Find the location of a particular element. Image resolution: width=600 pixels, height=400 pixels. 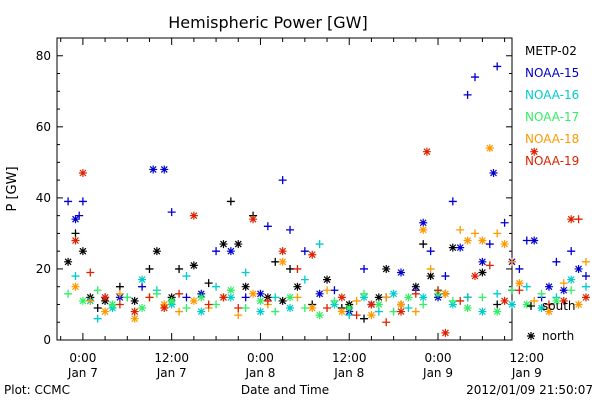

x-tick-label-date: Jan 9 is located at coordinates (437, 373).